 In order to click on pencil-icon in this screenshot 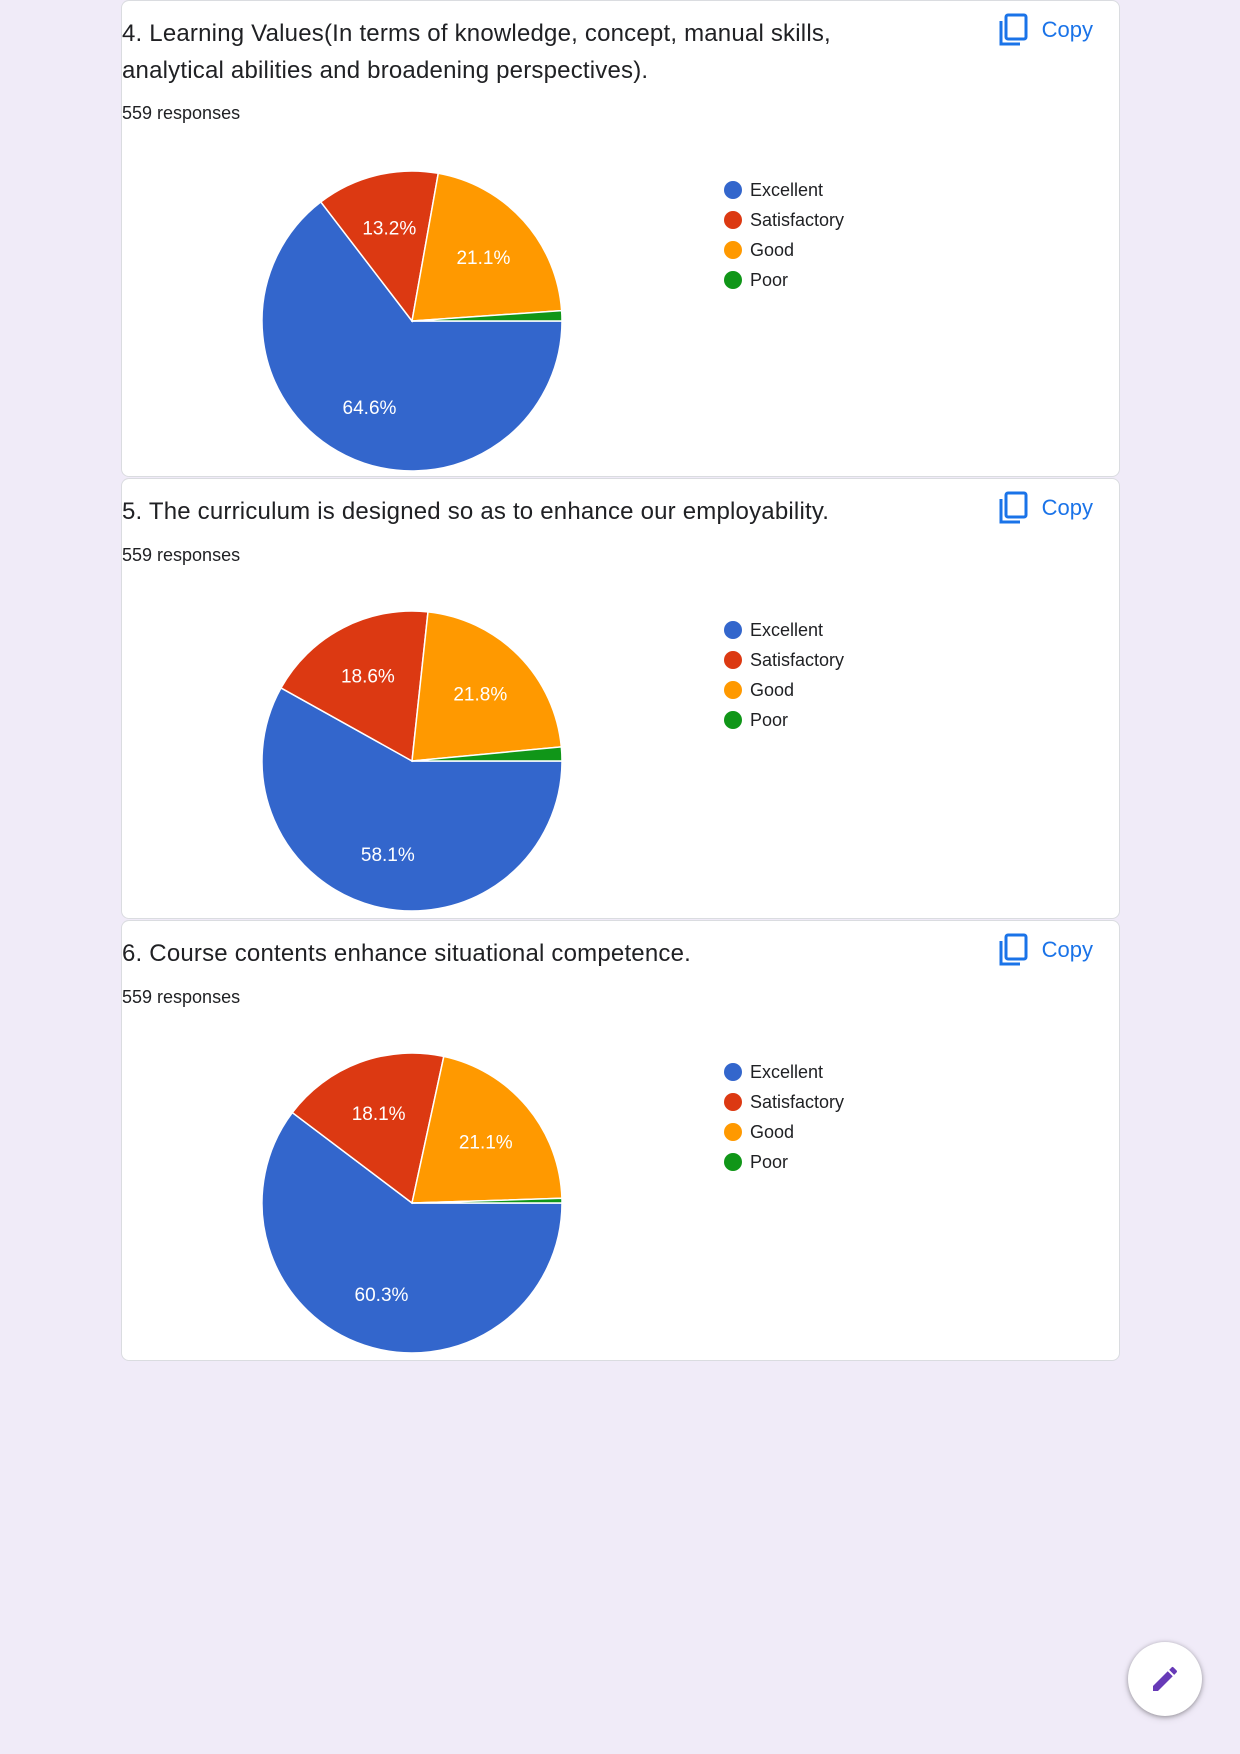, I will do `click(1165, 1678)`.